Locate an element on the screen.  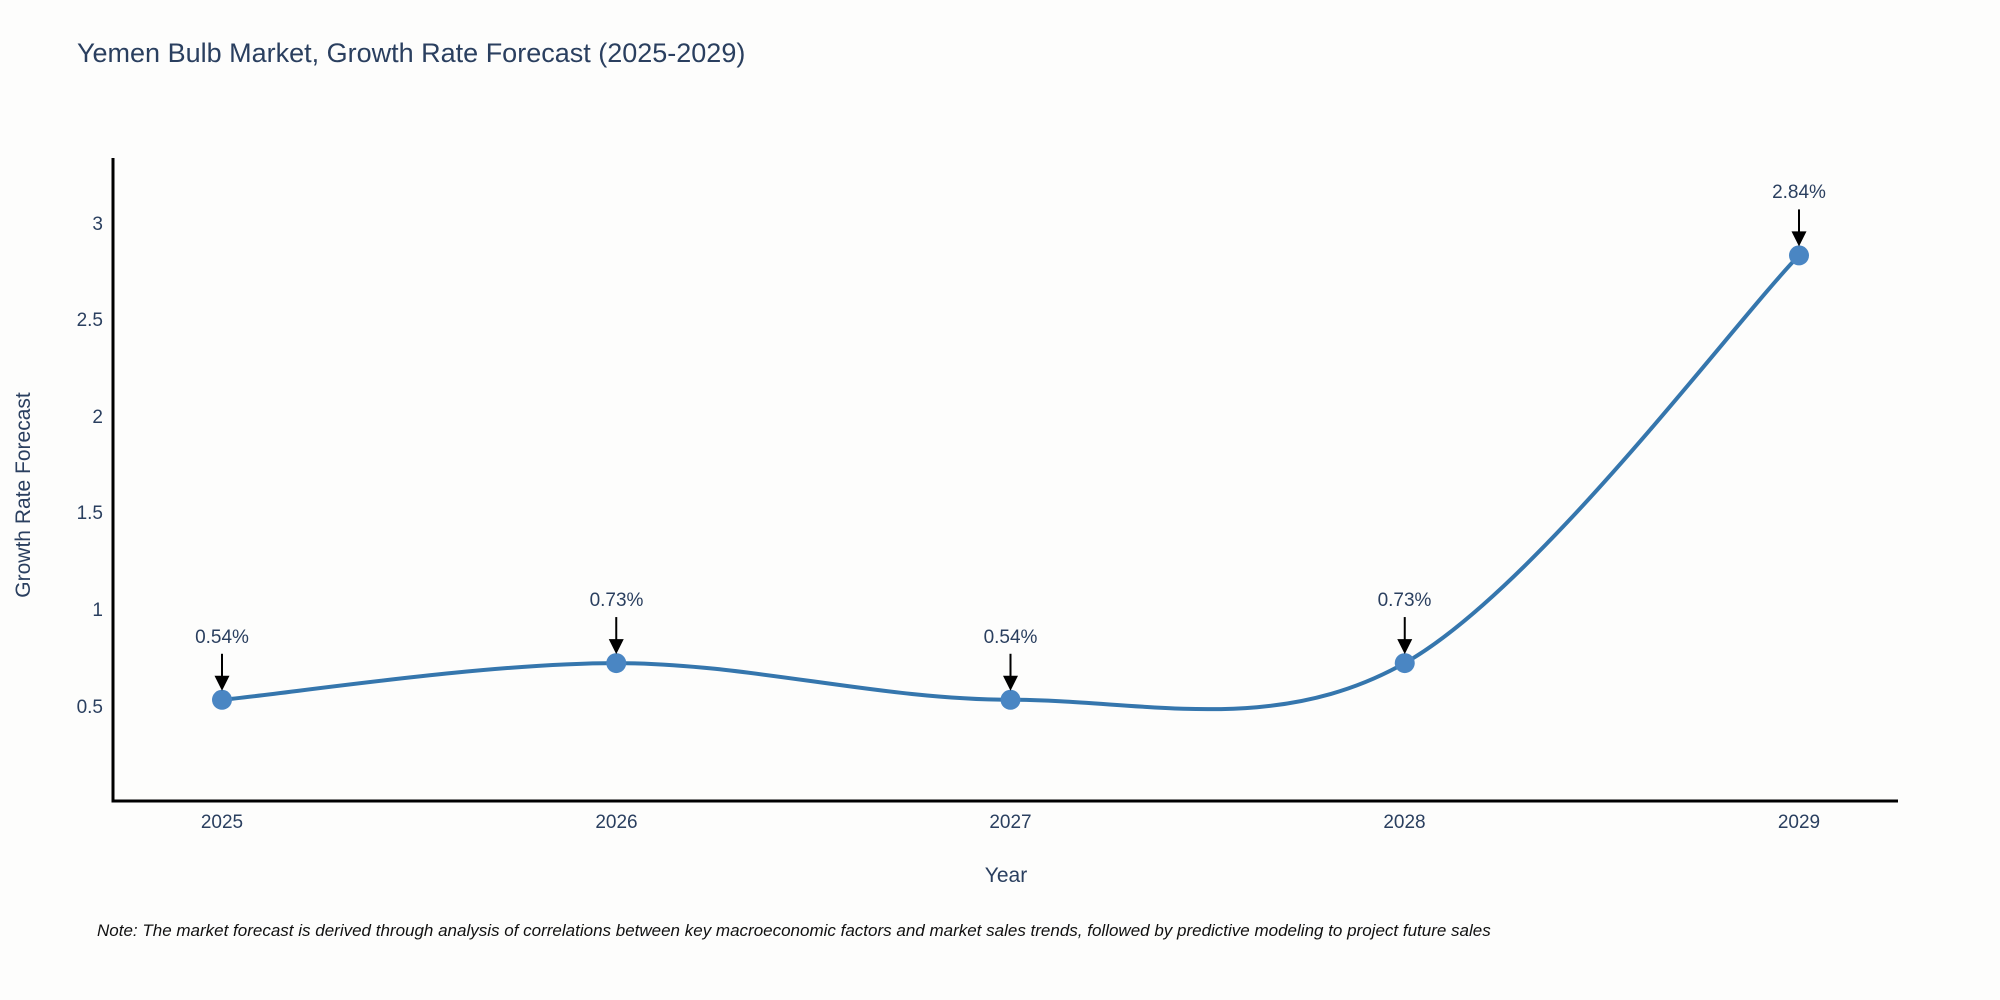
y-tick-label: 1 is located at coordinates (97, 610).